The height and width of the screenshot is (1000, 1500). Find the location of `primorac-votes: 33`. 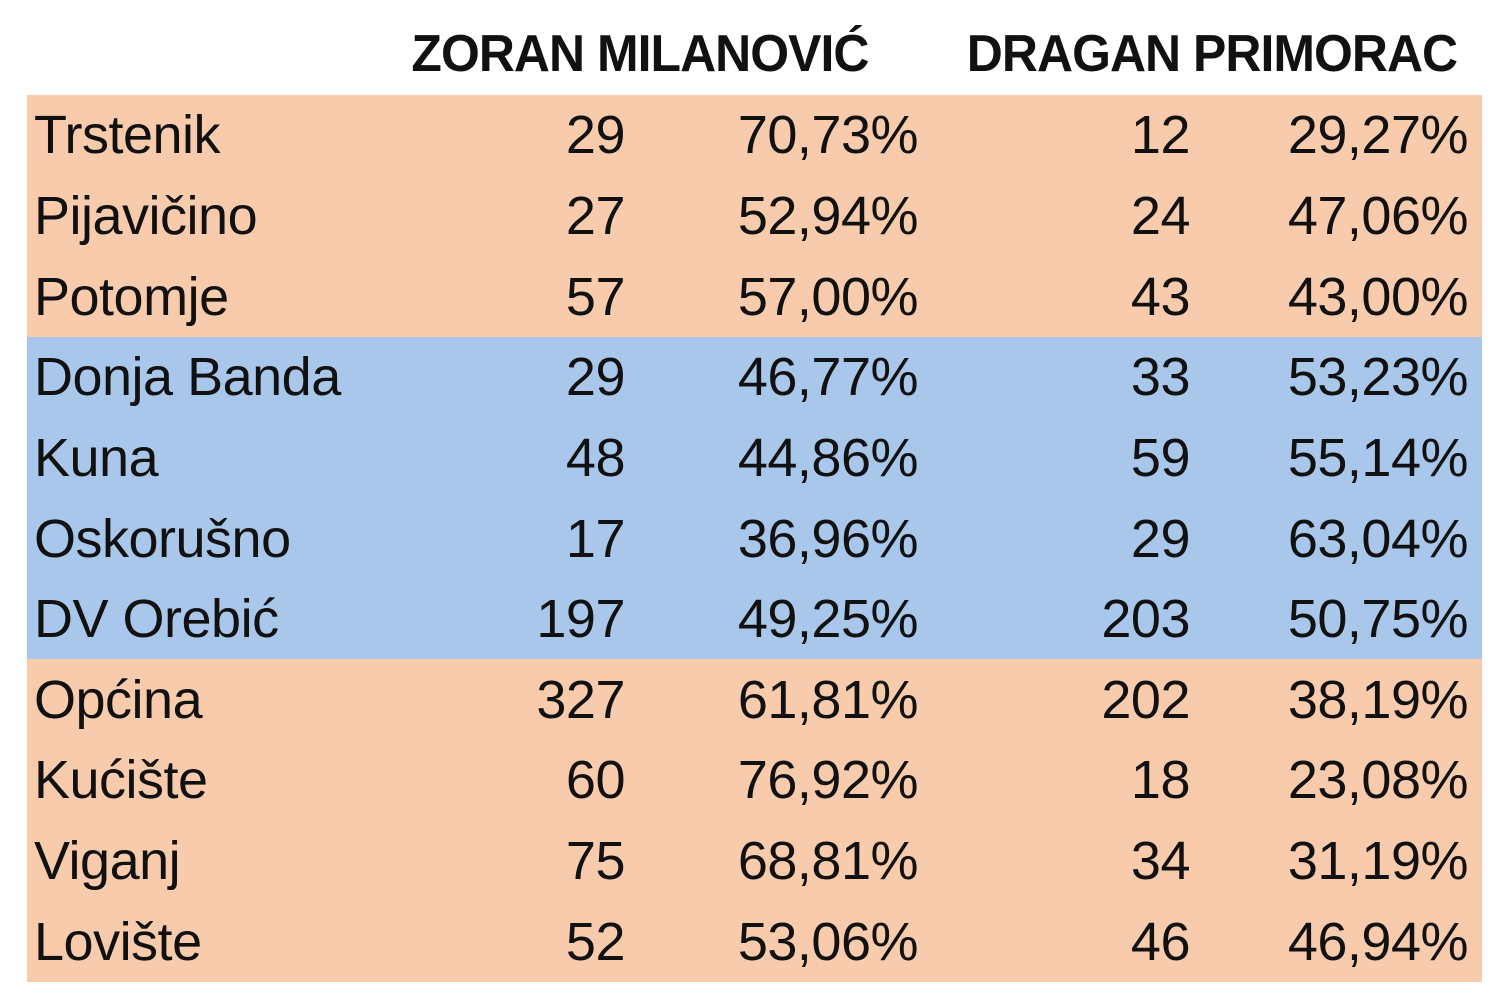

primorac-votes: 33 is located at coordinates (1160, 377).